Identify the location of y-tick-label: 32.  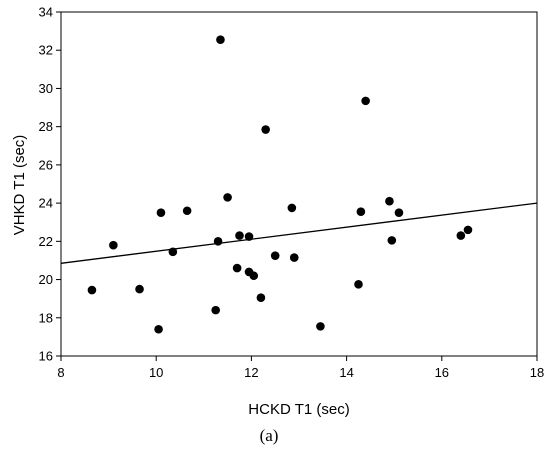
(46, 50).